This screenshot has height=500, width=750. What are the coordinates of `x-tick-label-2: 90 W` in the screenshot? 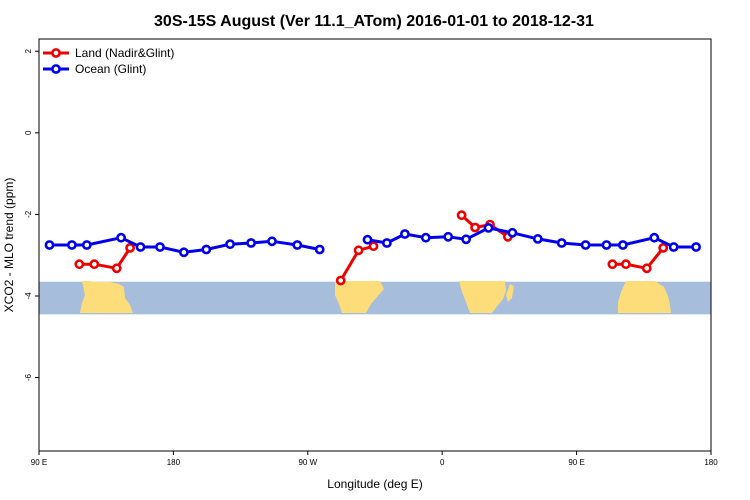 It's located at (307, 462).